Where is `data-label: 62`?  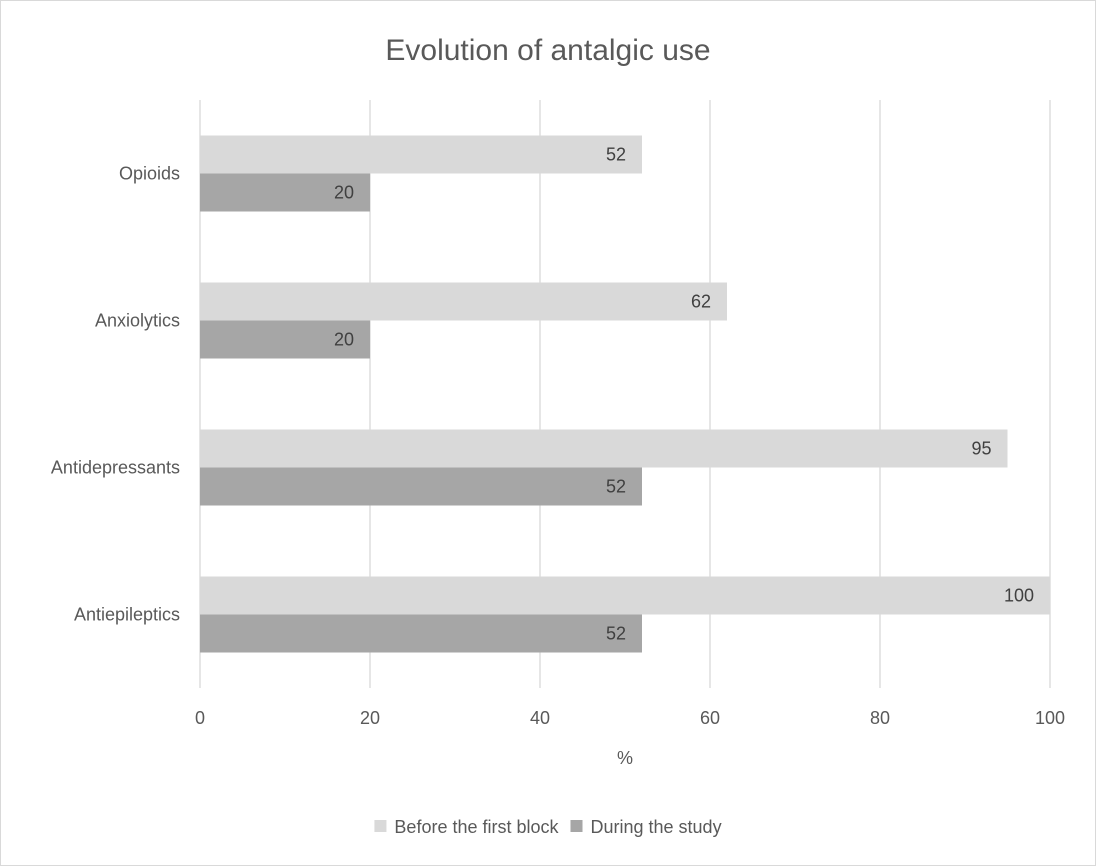
data-label: 62 is located at coordinates (701, 302).